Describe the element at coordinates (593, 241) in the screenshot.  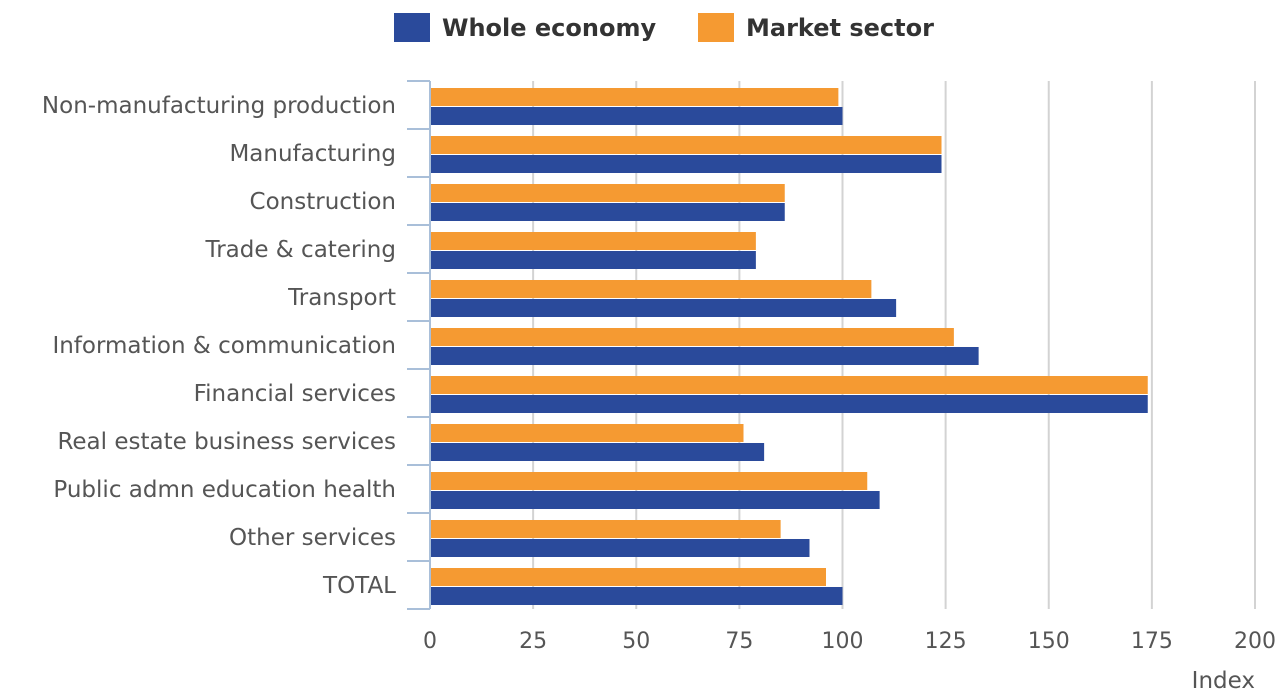
I see `bar-market-sector-trade-and-catering` at that location.